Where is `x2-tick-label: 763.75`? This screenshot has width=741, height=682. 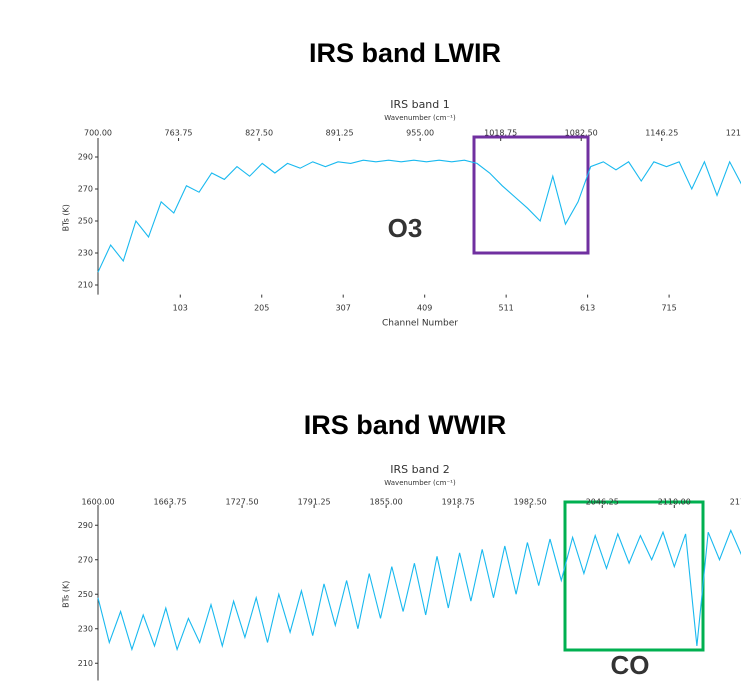 x2-tick-label: 763.75 is located at coordinates (179, 133).